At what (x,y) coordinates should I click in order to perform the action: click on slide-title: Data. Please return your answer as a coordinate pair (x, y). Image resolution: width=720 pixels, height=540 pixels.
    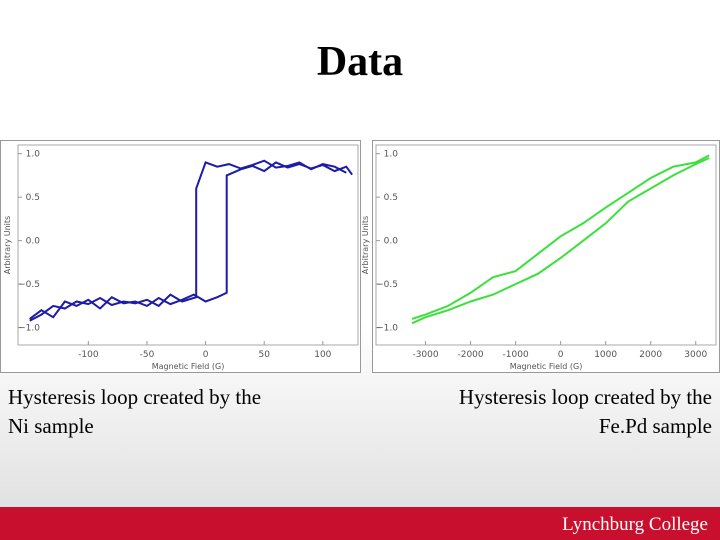
    Looking at the image, I should click on (360, 62).